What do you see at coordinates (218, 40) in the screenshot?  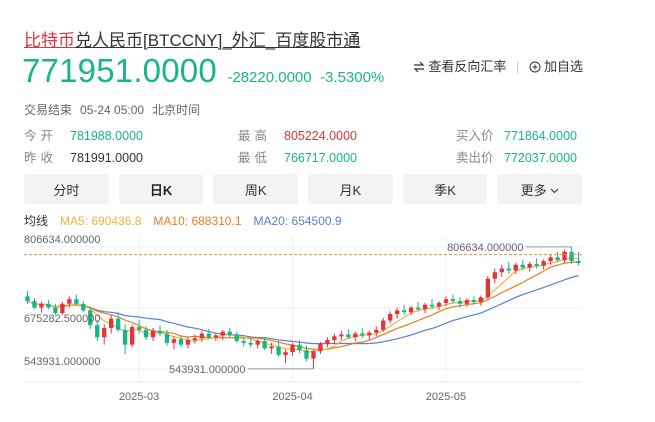 I see `title-pair-name: 兑人民币[BTCCNY]_外汇_百度股市通` at bounding box center [218, 40].